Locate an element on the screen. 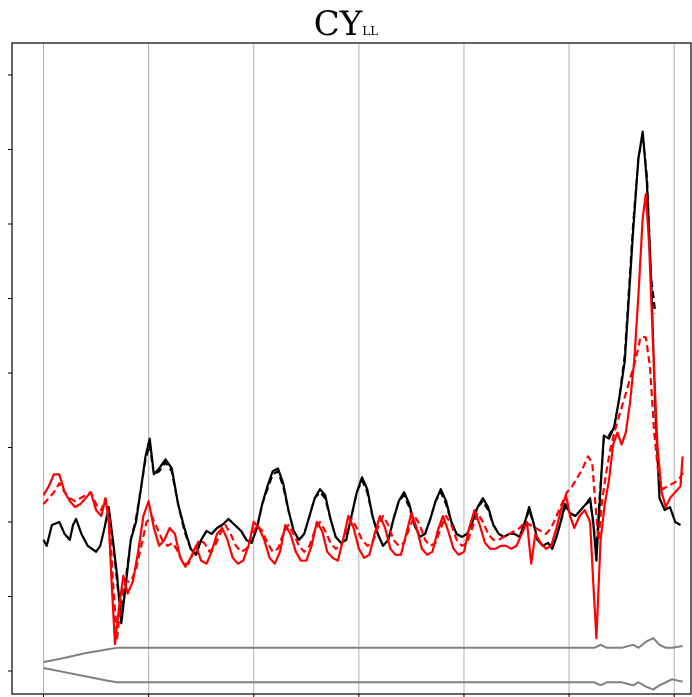  chart-title: CYLL is located at coordinates (346, 24).